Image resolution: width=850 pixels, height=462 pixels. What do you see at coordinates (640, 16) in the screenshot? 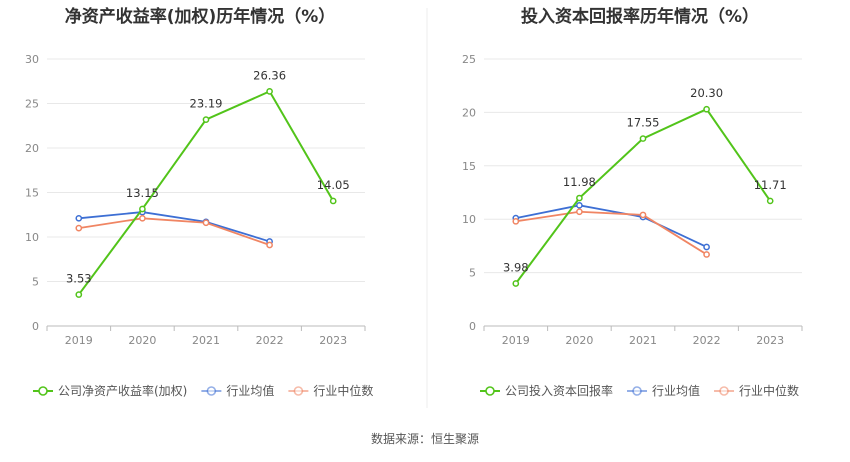
I see `chart-title: 投入资本回报率历年情况（%）` at bounding box center [640, 16].